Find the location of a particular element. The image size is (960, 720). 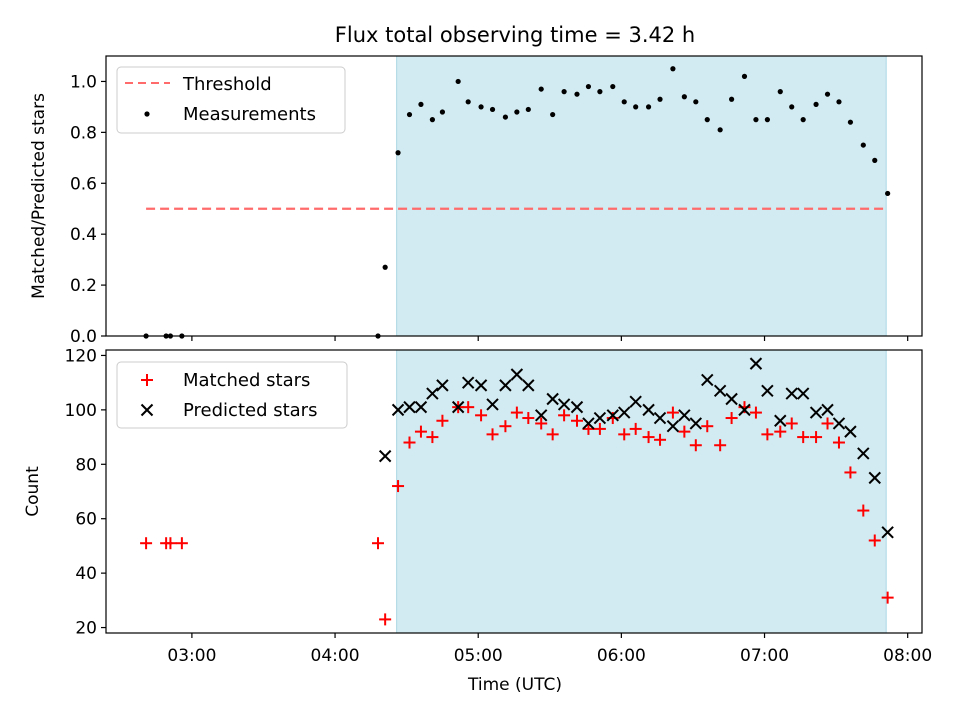

bottom-ytick-label-1: 40 is located at coordinates (86, 574).